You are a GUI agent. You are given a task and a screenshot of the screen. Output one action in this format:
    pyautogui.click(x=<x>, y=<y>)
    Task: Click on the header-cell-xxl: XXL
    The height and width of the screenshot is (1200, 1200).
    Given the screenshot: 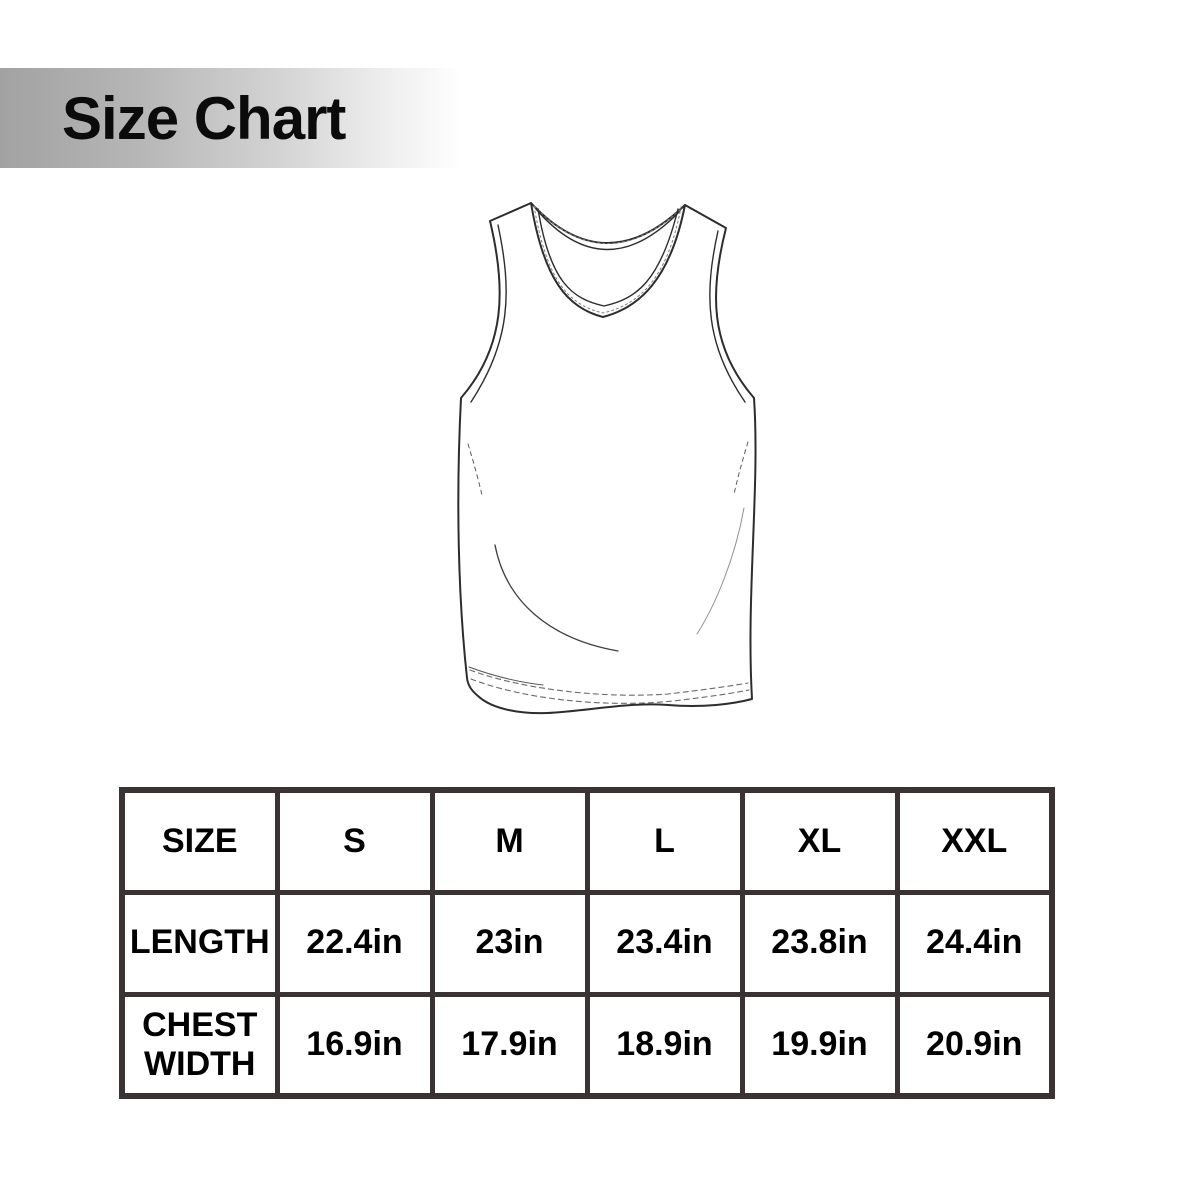 What is the action you would take?
    pyautogui.click(x=974, y=841)
    